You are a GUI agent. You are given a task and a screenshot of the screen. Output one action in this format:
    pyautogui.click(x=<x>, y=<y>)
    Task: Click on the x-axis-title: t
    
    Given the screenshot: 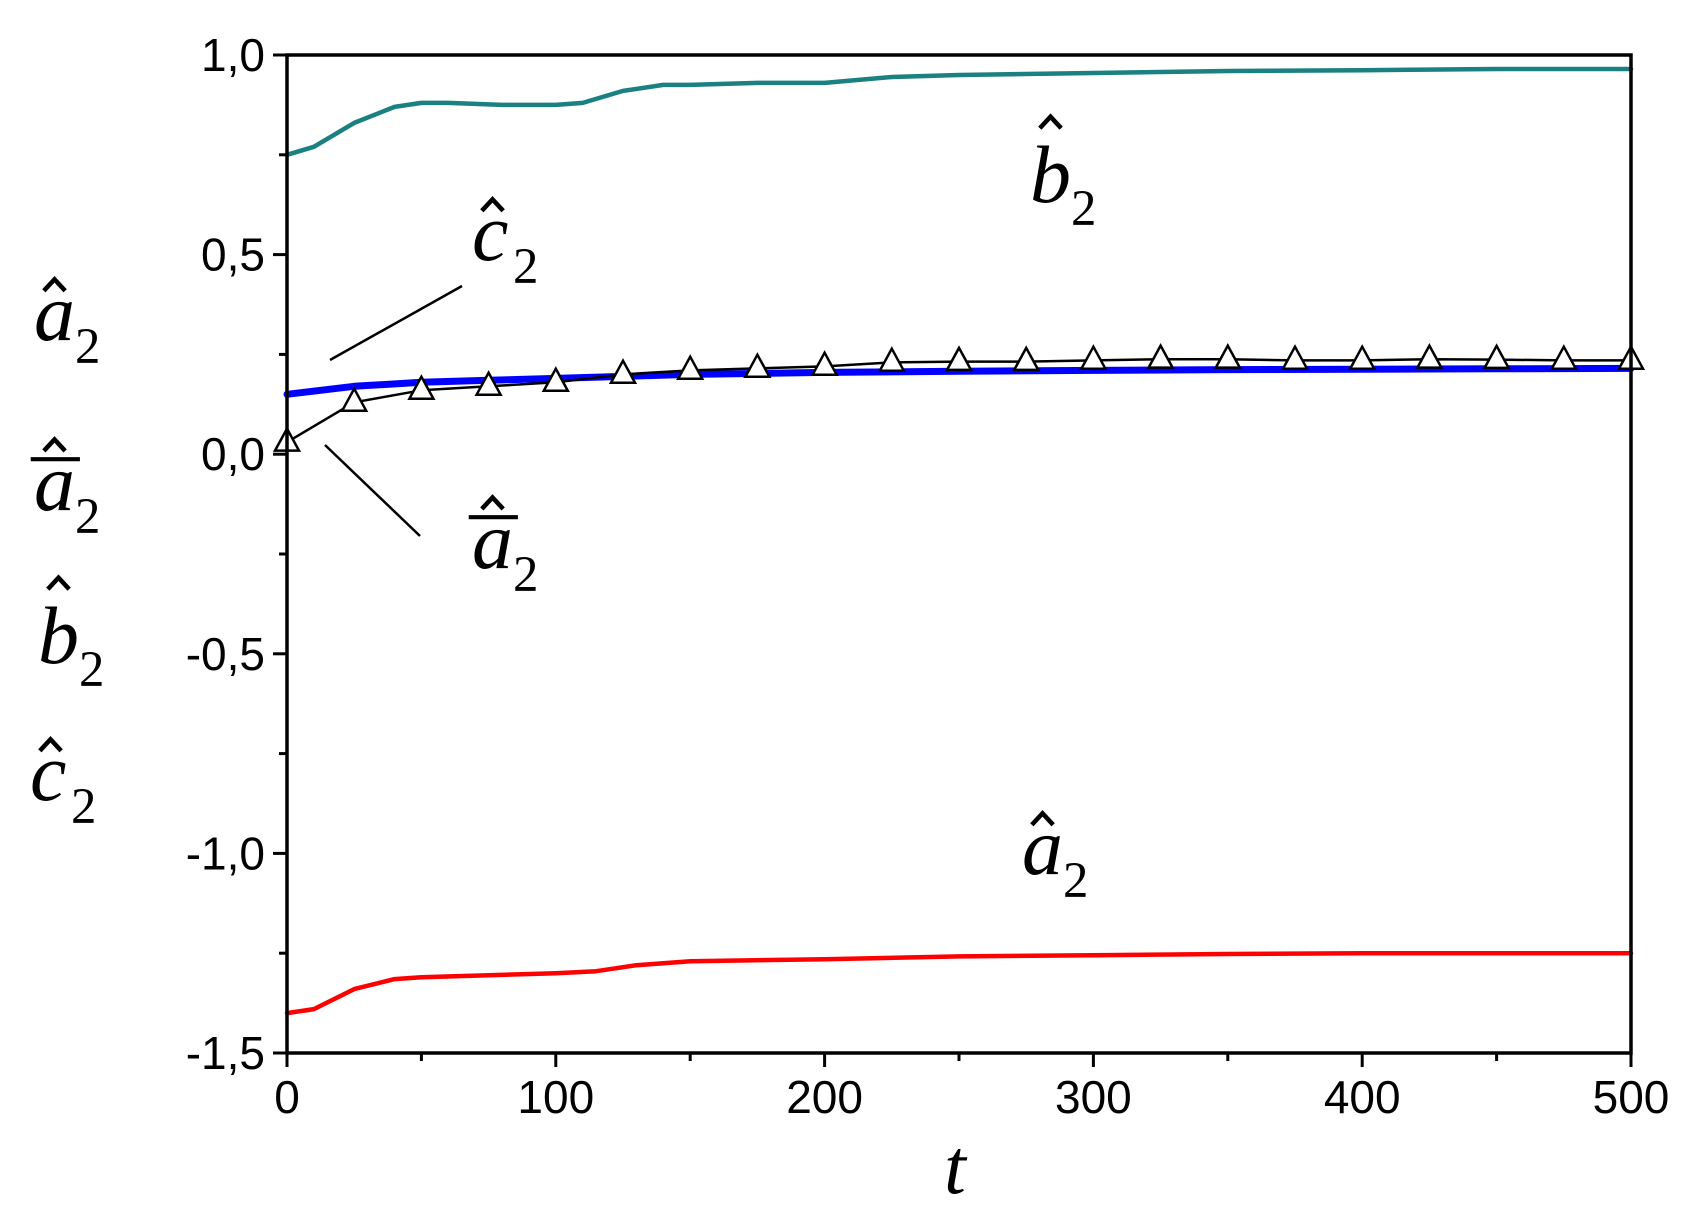 What is the action you would take?
    pyautogui.click(x=956, y=1166)
    